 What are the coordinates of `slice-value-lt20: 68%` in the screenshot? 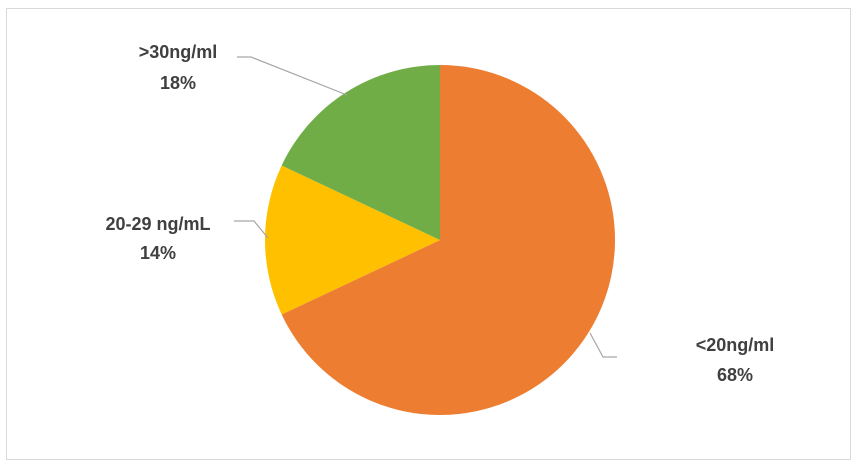 It's located at (735, 375).